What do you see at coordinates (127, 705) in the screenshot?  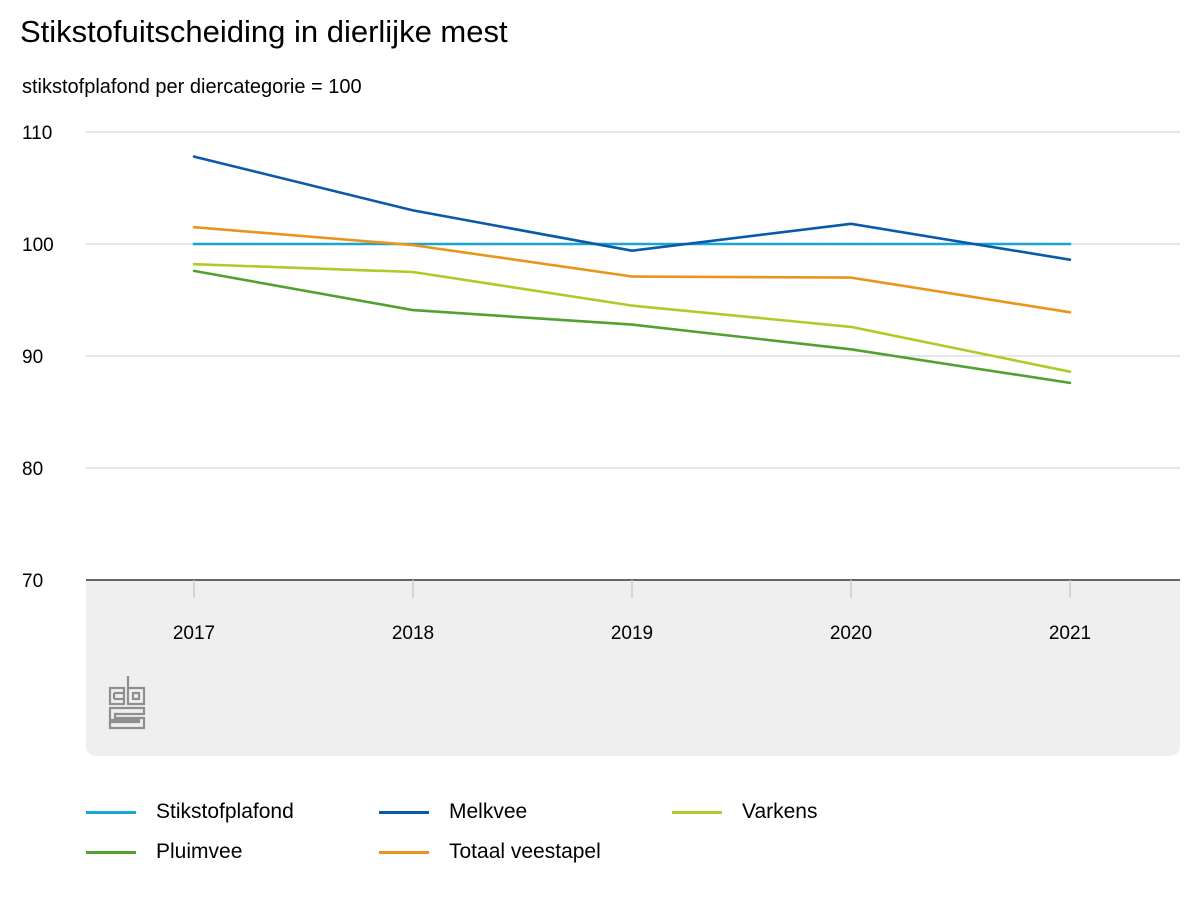 I see `cbs-logo-icon` at bounding box center [127, 705].